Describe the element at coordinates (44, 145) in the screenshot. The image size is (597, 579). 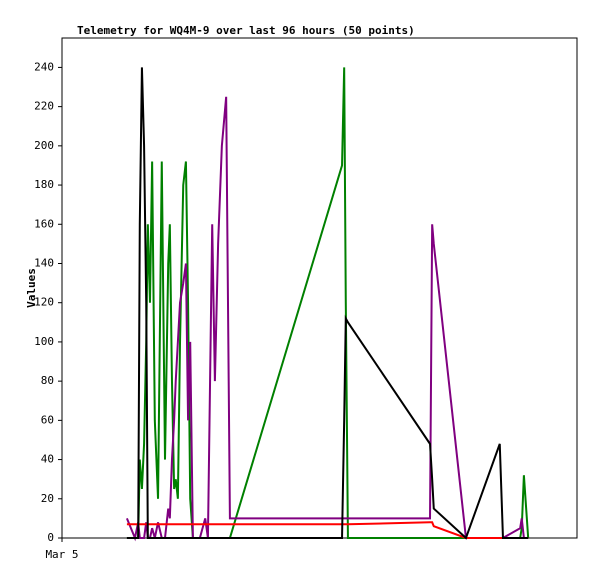
I see `y-tick-label: 200` at that location.